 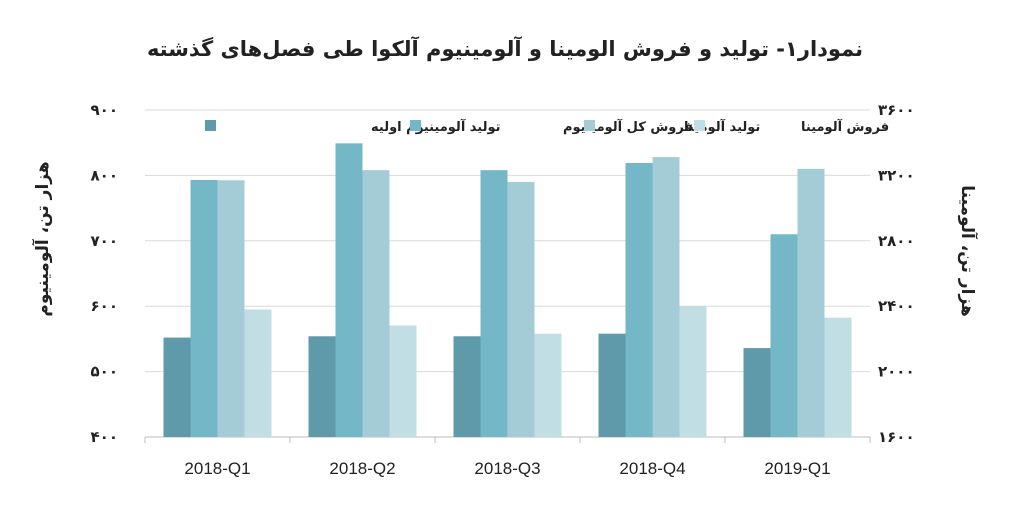 I want to click on right-tick-label: ۲۸۰۰, so click(x=896, y=241).